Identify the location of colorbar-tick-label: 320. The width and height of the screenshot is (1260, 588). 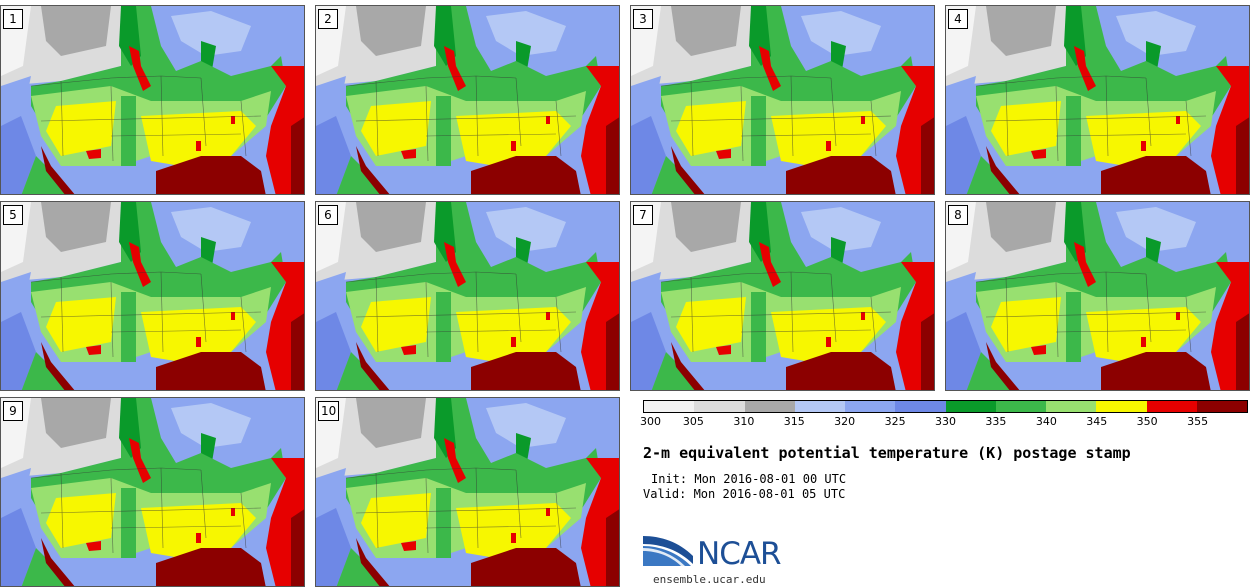
(845, 421).